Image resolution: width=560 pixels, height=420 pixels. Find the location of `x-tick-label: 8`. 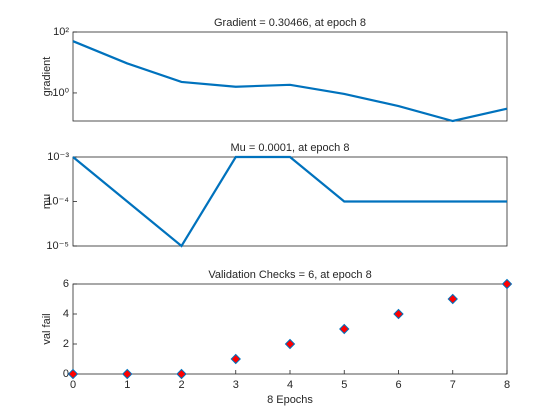

x-tick-label: 8 is located at coordinates (507, 385).